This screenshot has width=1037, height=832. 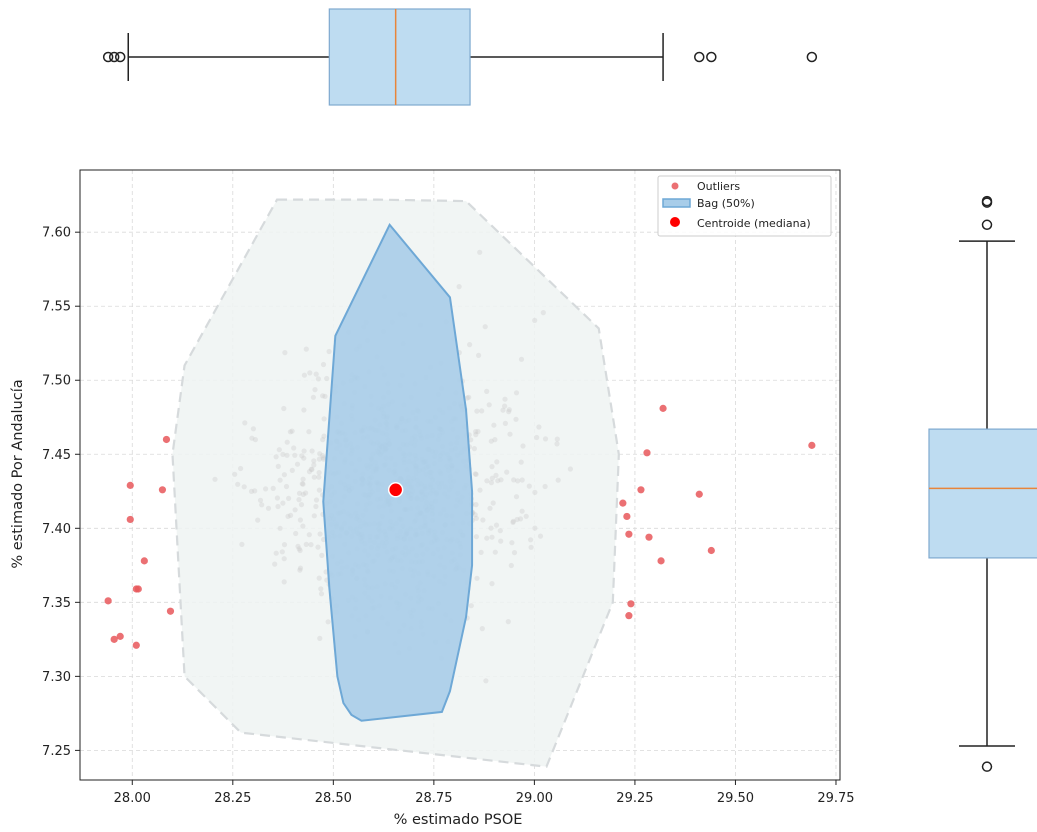 I want to click on x-tick-label: 28.25, so click(x=232, y=798).